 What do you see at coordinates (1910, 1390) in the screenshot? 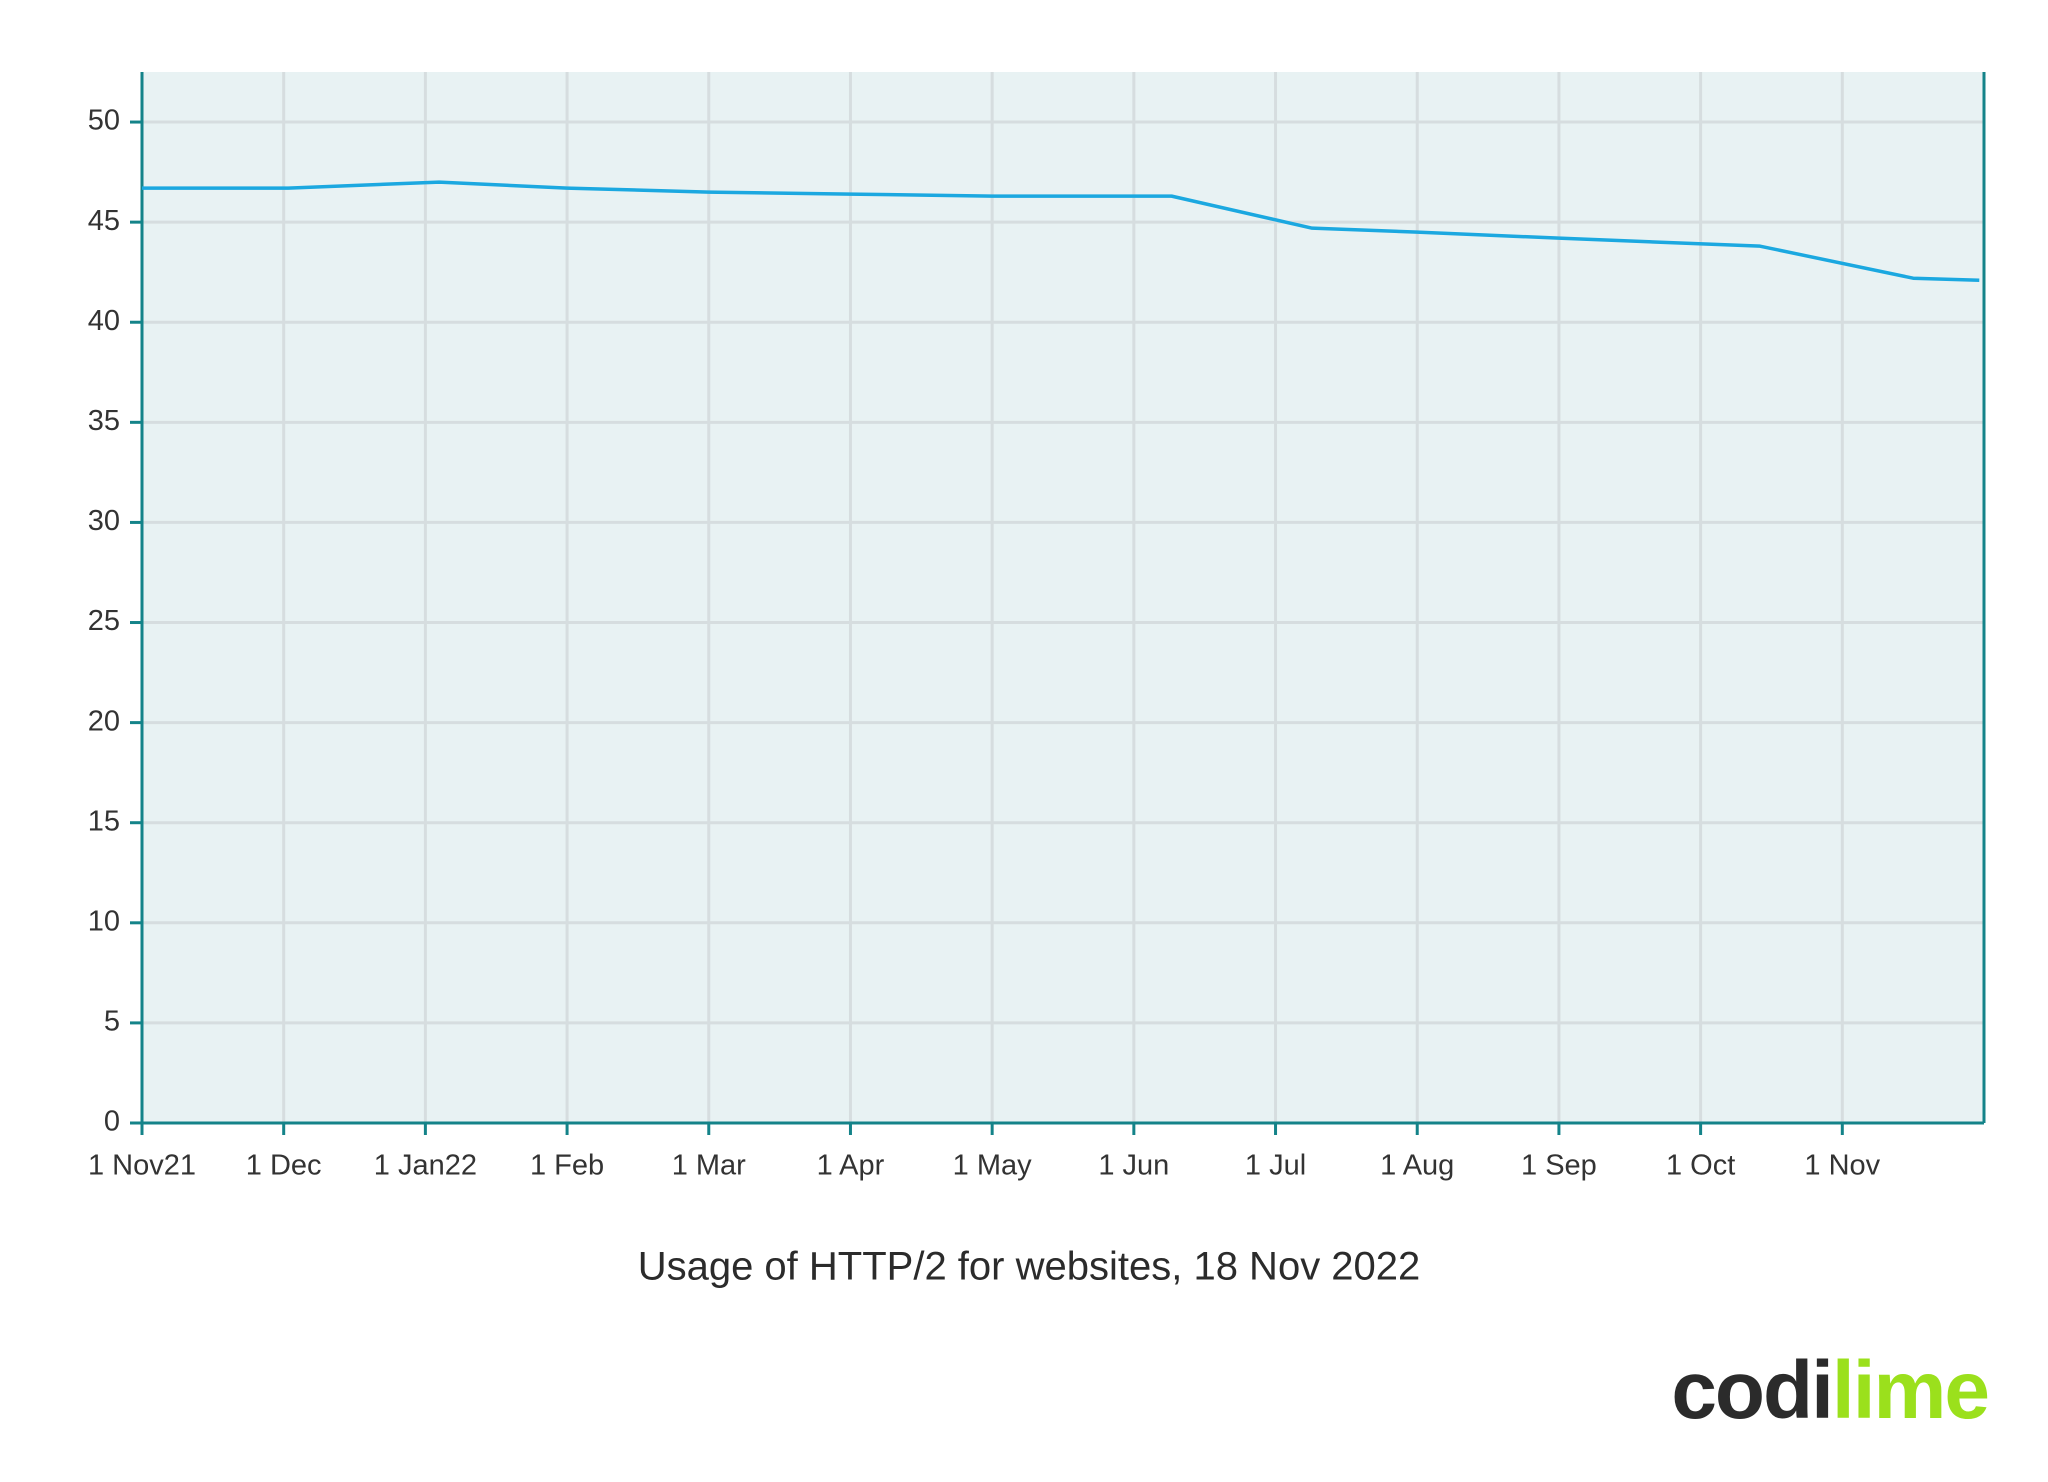
I see `logo-part: lime` at bounding box center [1910, 1390].